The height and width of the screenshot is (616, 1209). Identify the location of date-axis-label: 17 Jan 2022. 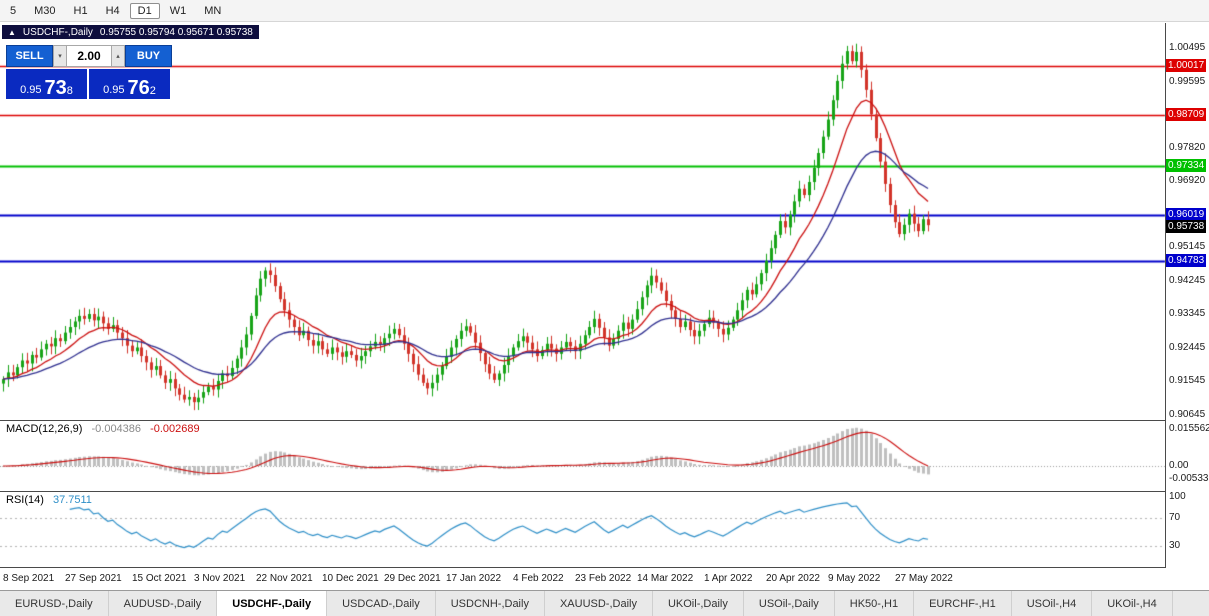
(474, 578).